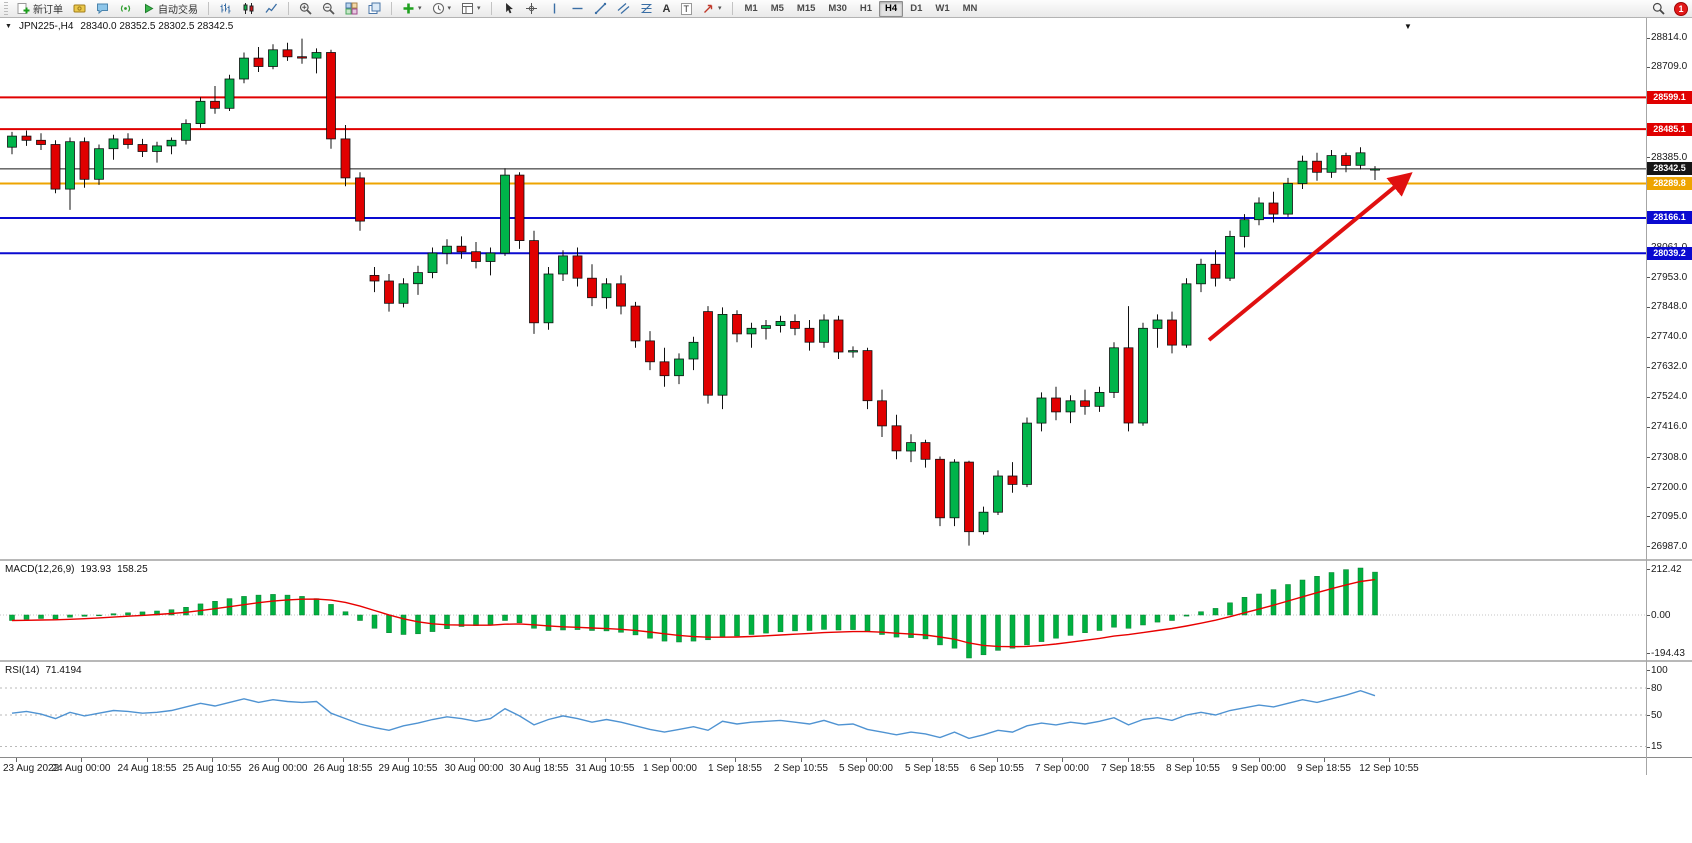 This screenshot has height=843, width=1692. Describe the element at coordinates (1408, 26) in the screenshot. I see `chart-corner-icon: ▼` at that location.